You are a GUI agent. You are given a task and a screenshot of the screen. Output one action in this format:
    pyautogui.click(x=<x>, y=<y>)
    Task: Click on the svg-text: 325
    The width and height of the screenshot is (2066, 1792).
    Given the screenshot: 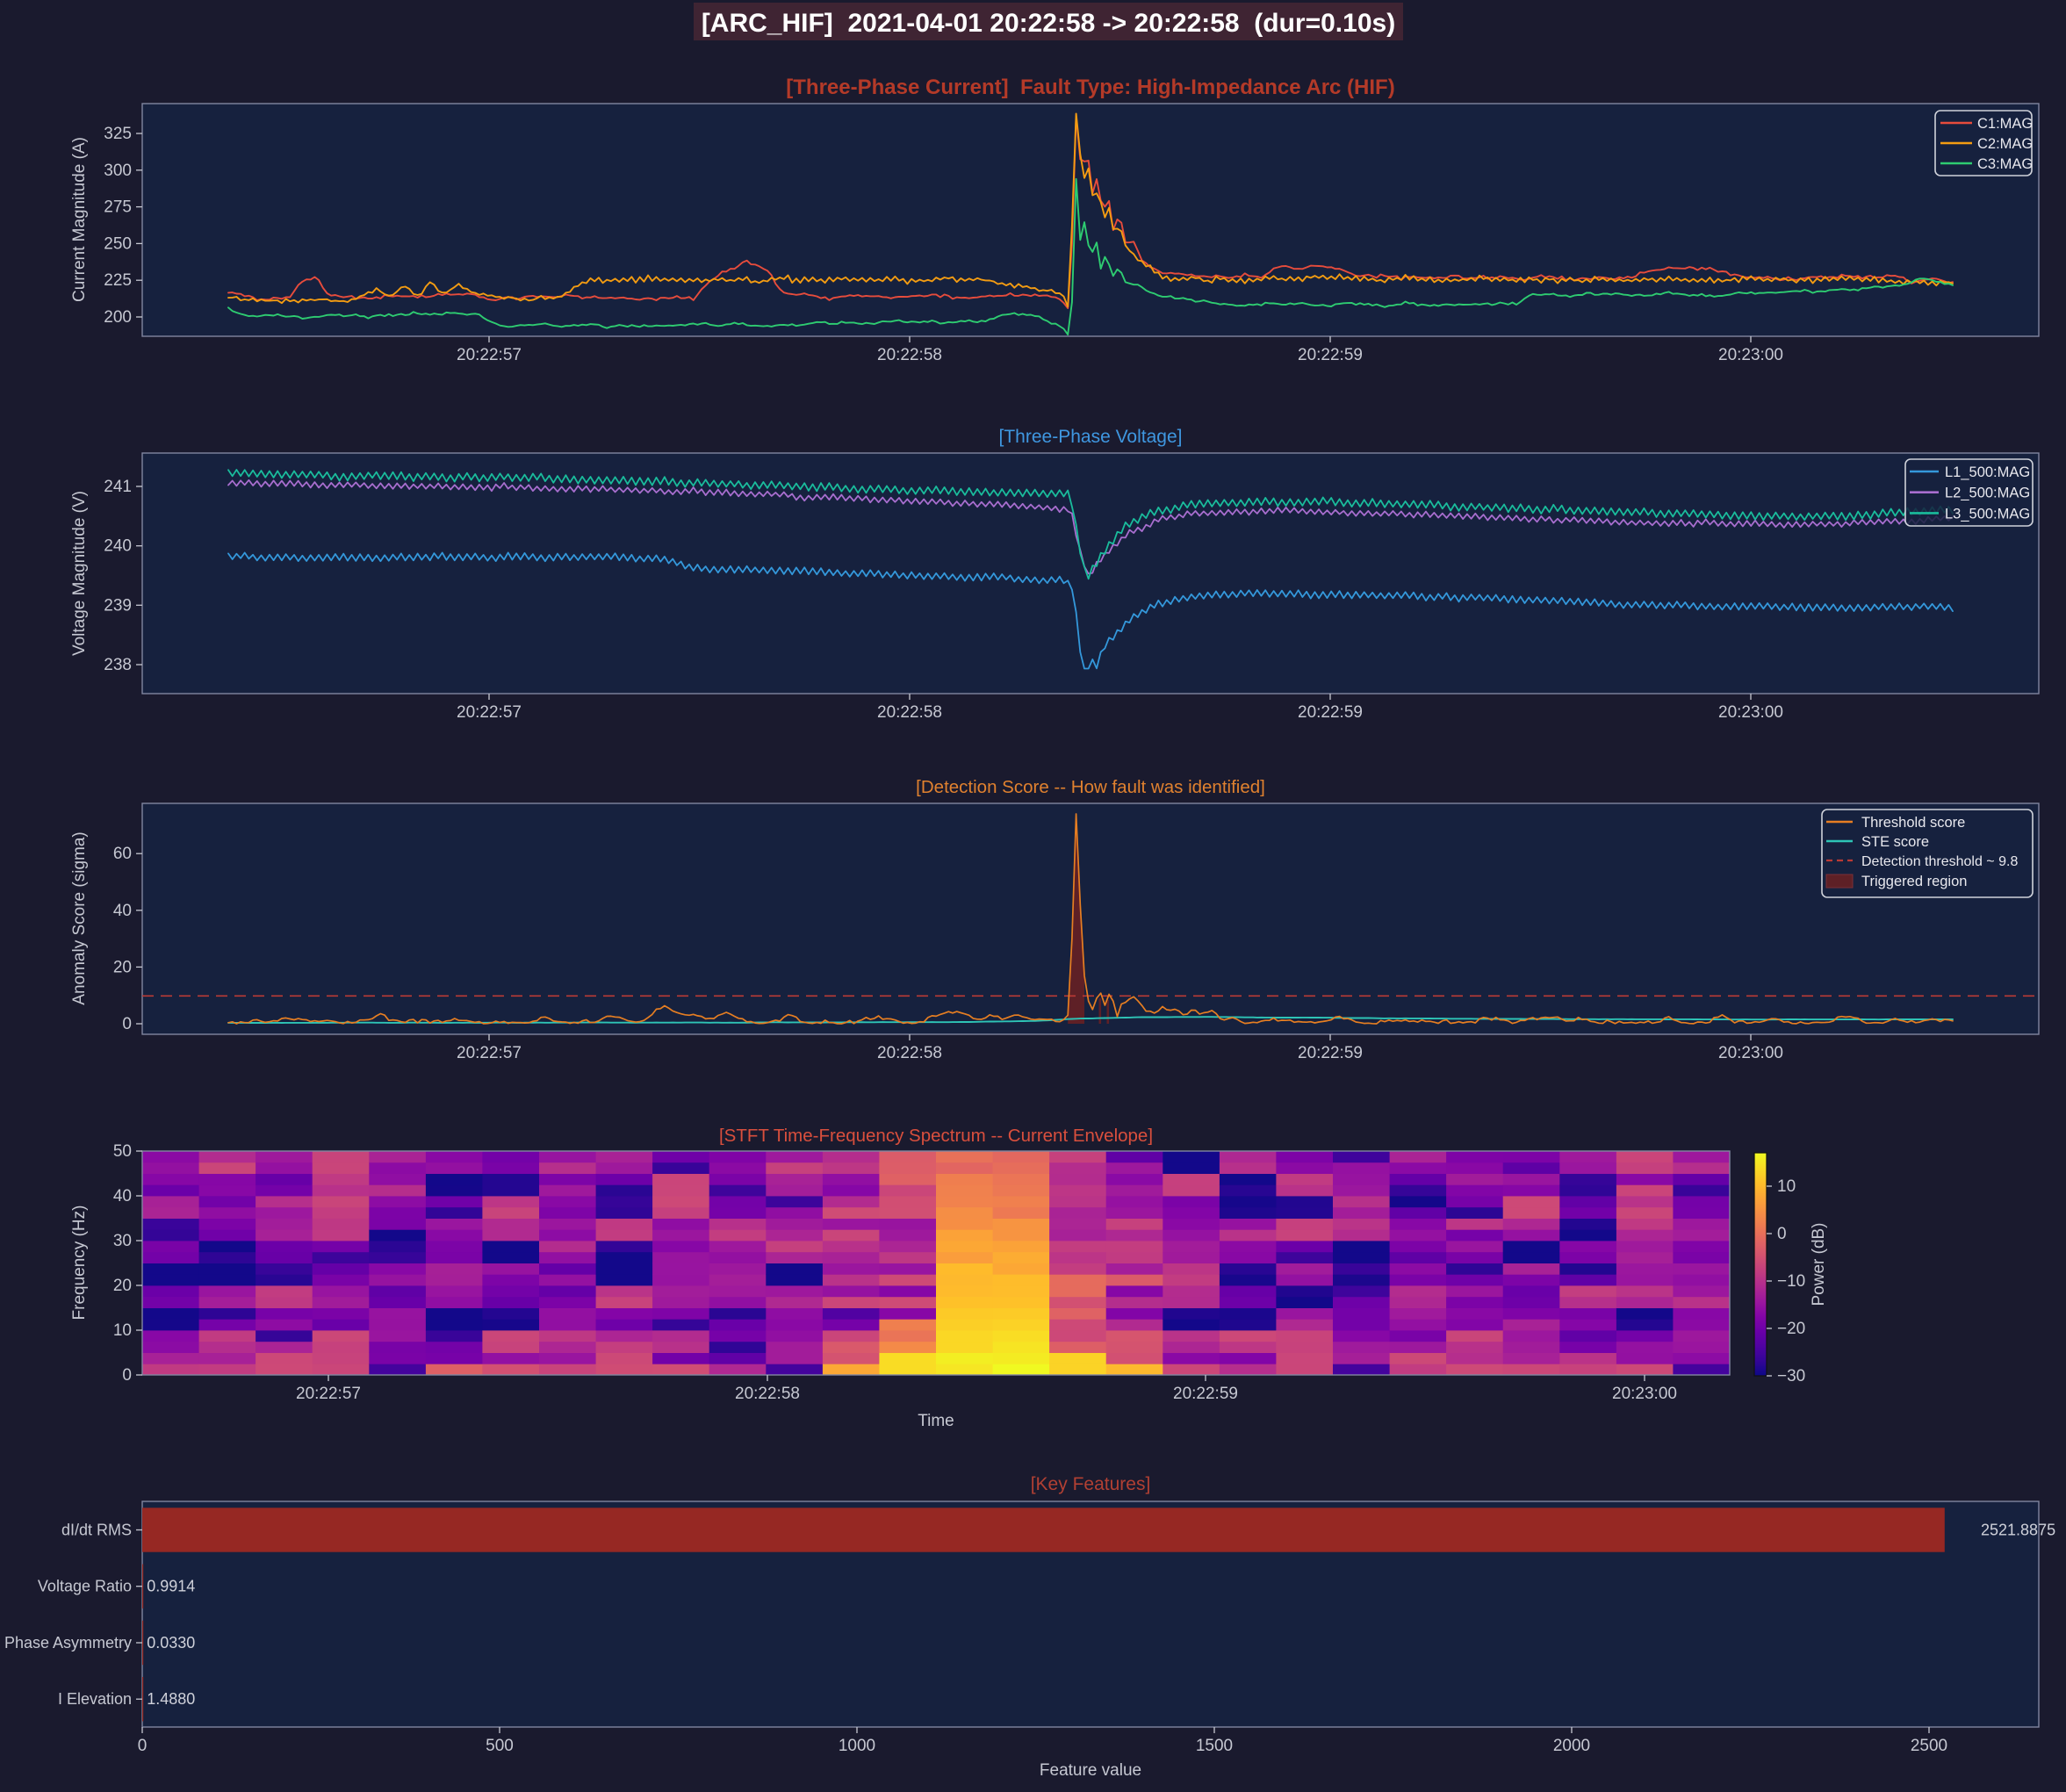 What is the action you would take?
    pyautogui.click(x=118, y=134)
    